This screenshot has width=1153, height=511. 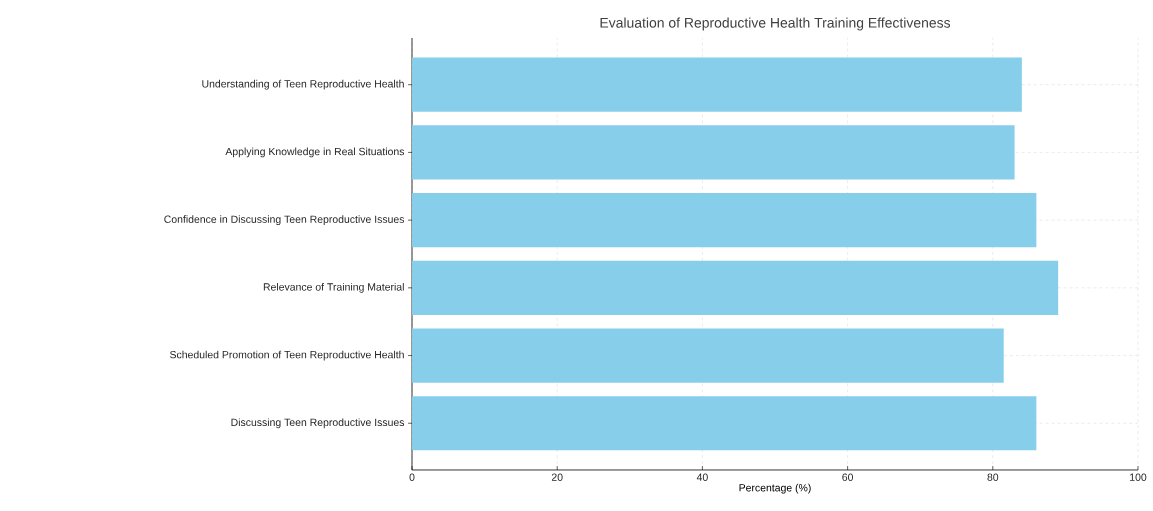 What do you see at coordinates (287, 355) in the screenshot?
I see `y-tick-label: Scheduled Promotion of Teen Reproductive Health` at bounding box center [287, 355].